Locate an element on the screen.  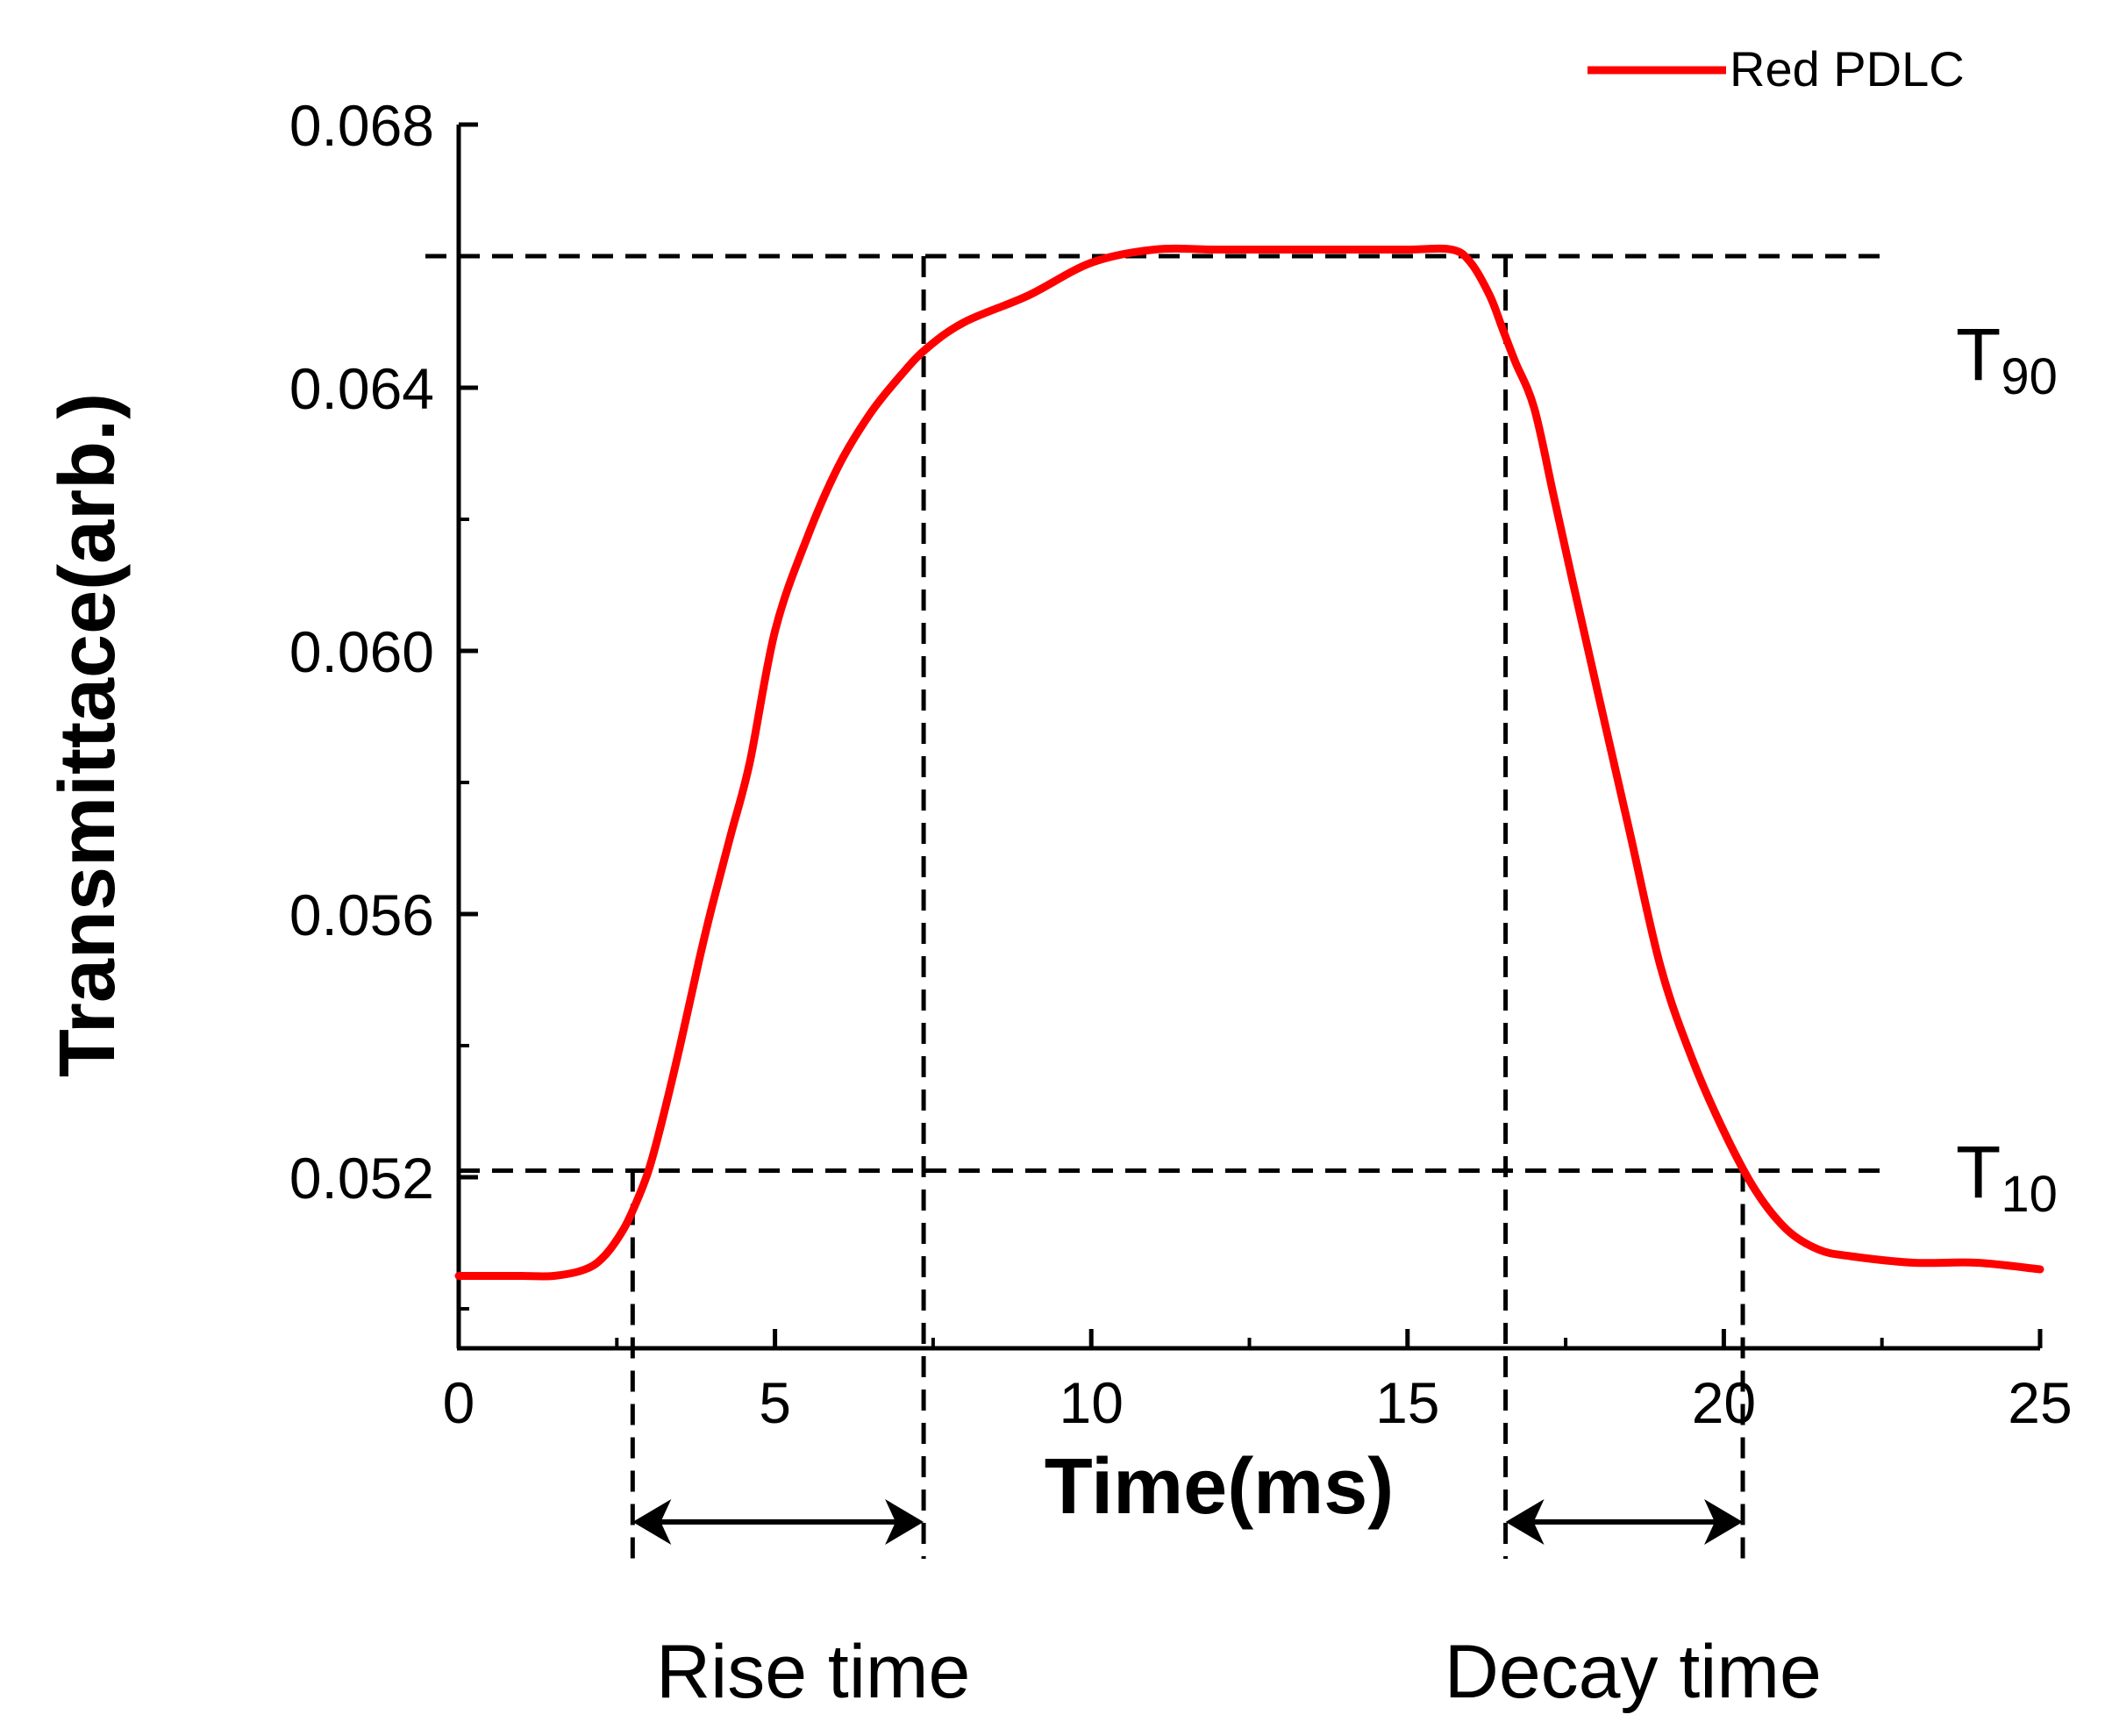
duration-arrows is located at coordinates (1188, 1522).